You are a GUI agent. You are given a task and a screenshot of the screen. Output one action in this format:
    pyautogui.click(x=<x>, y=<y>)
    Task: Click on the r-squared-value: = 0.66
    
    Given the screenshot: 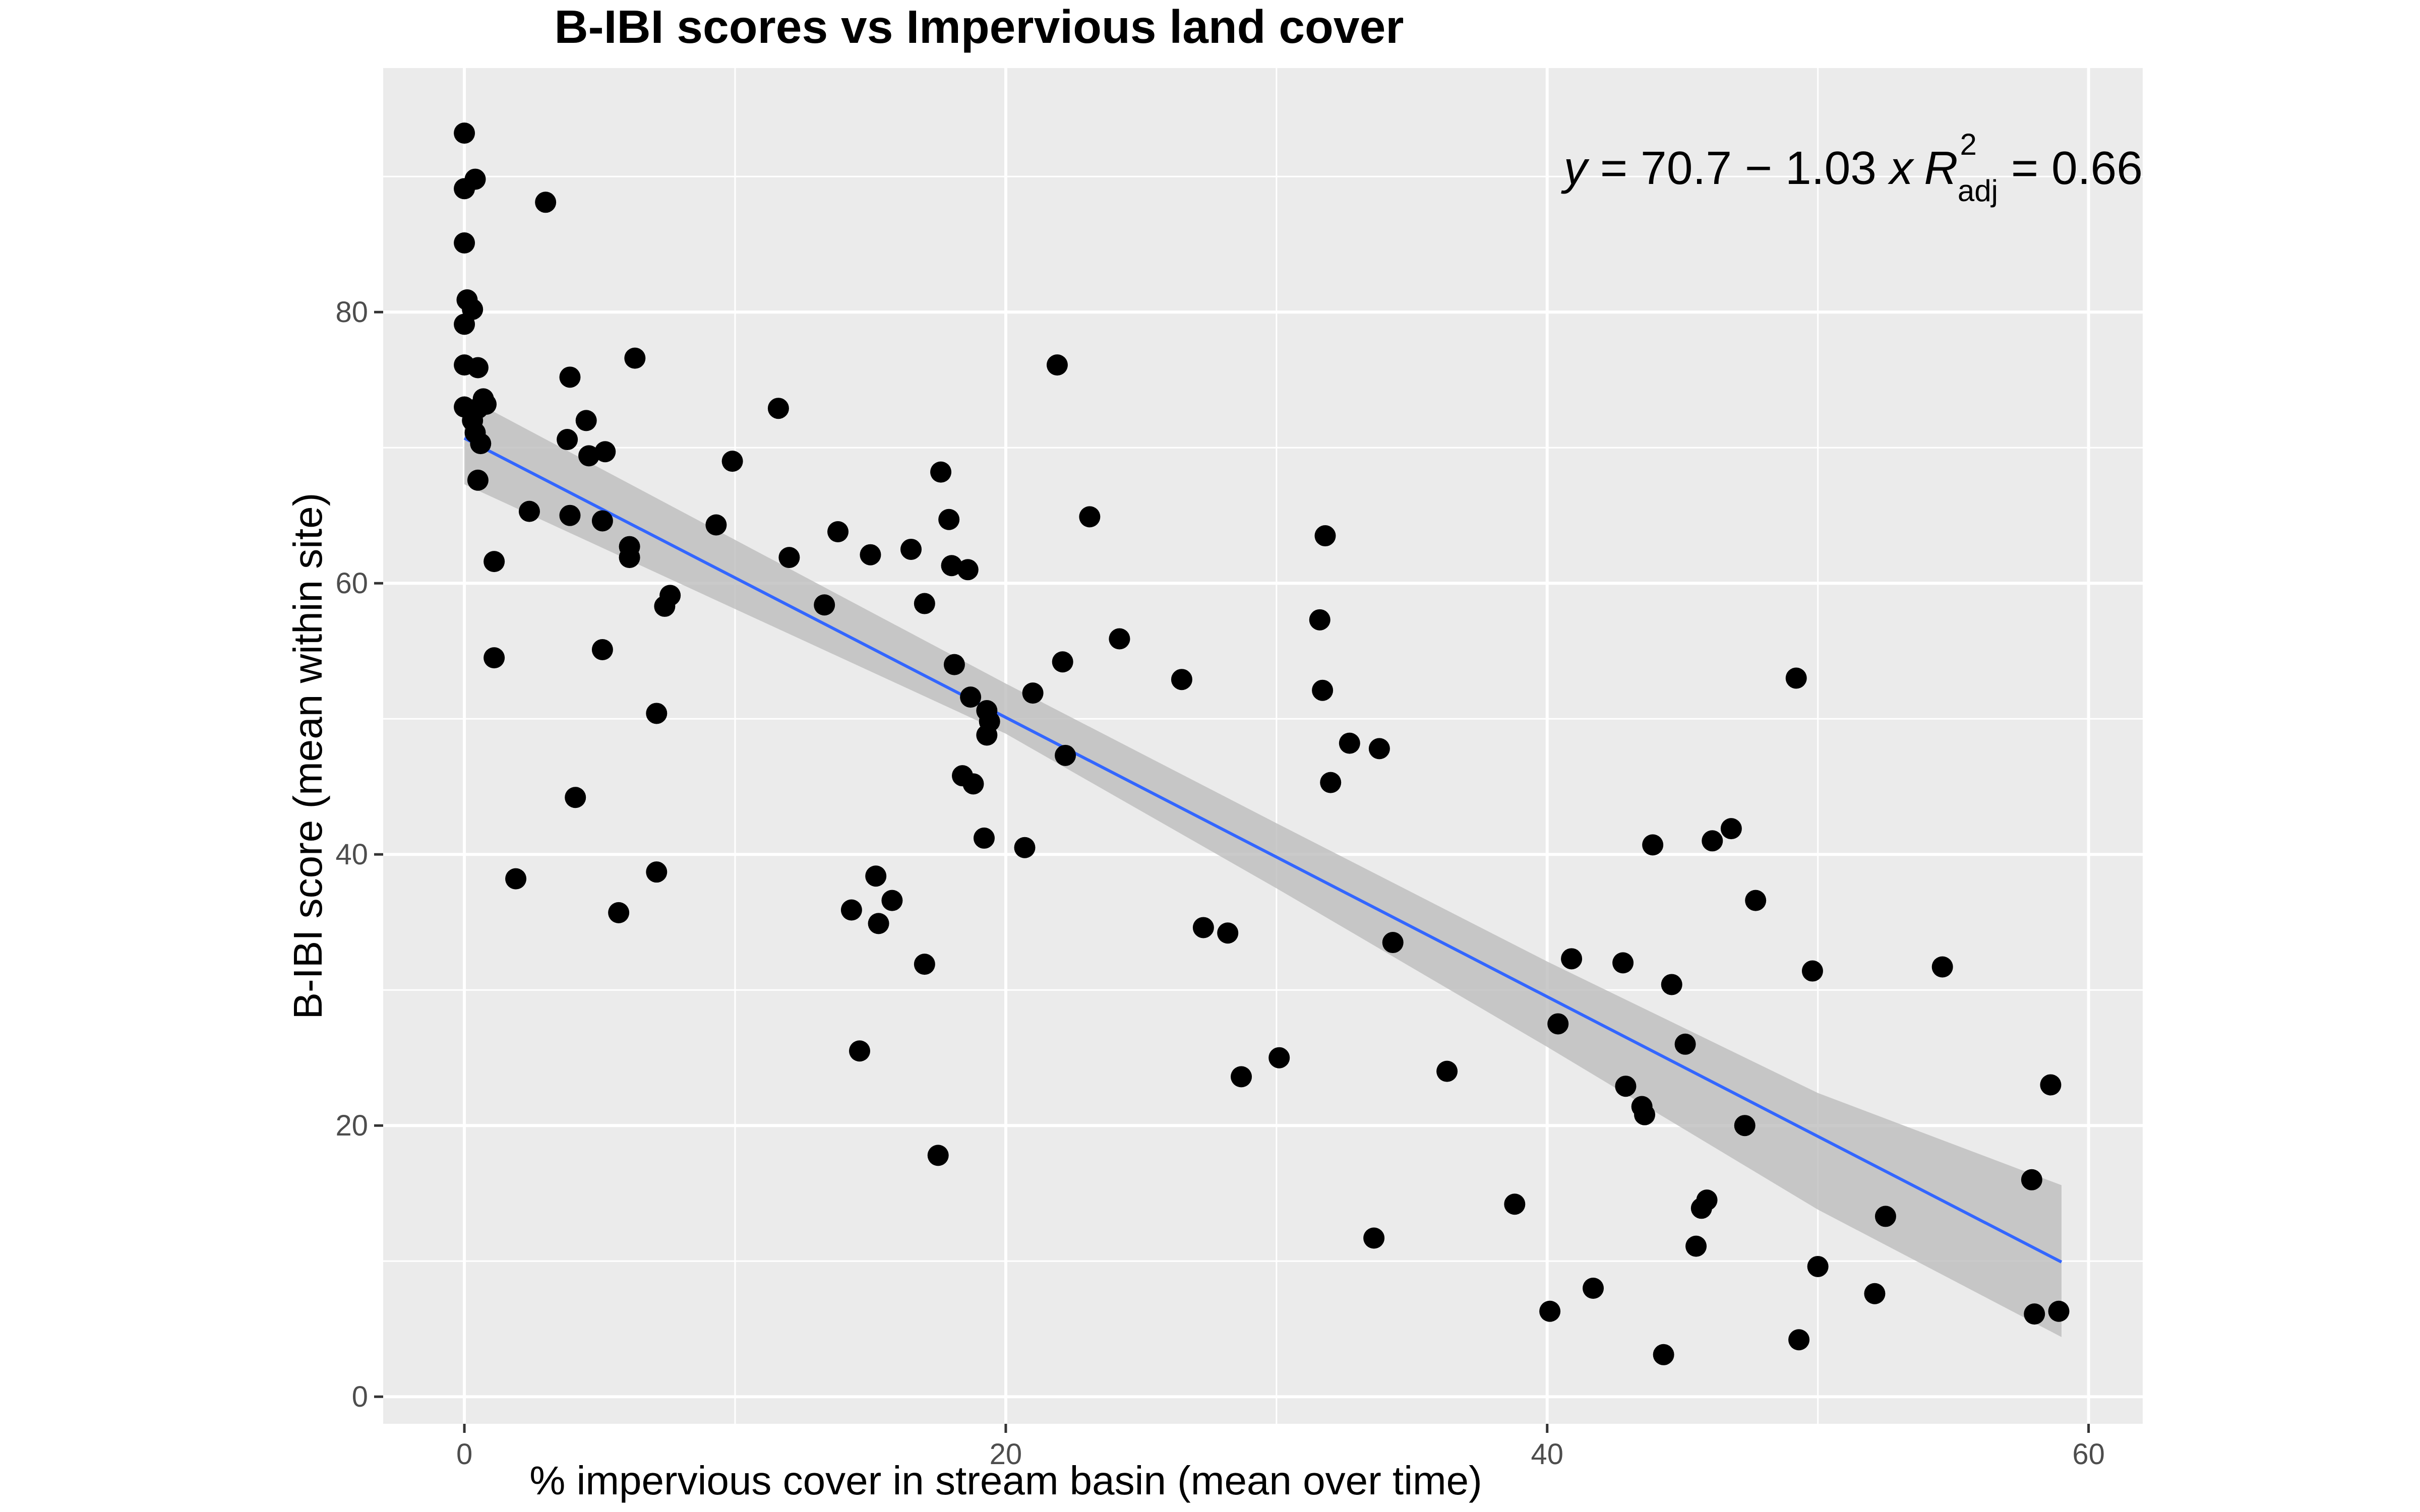 What is the action you would take?
    pyautogui.click(x=2070, y=168)
    